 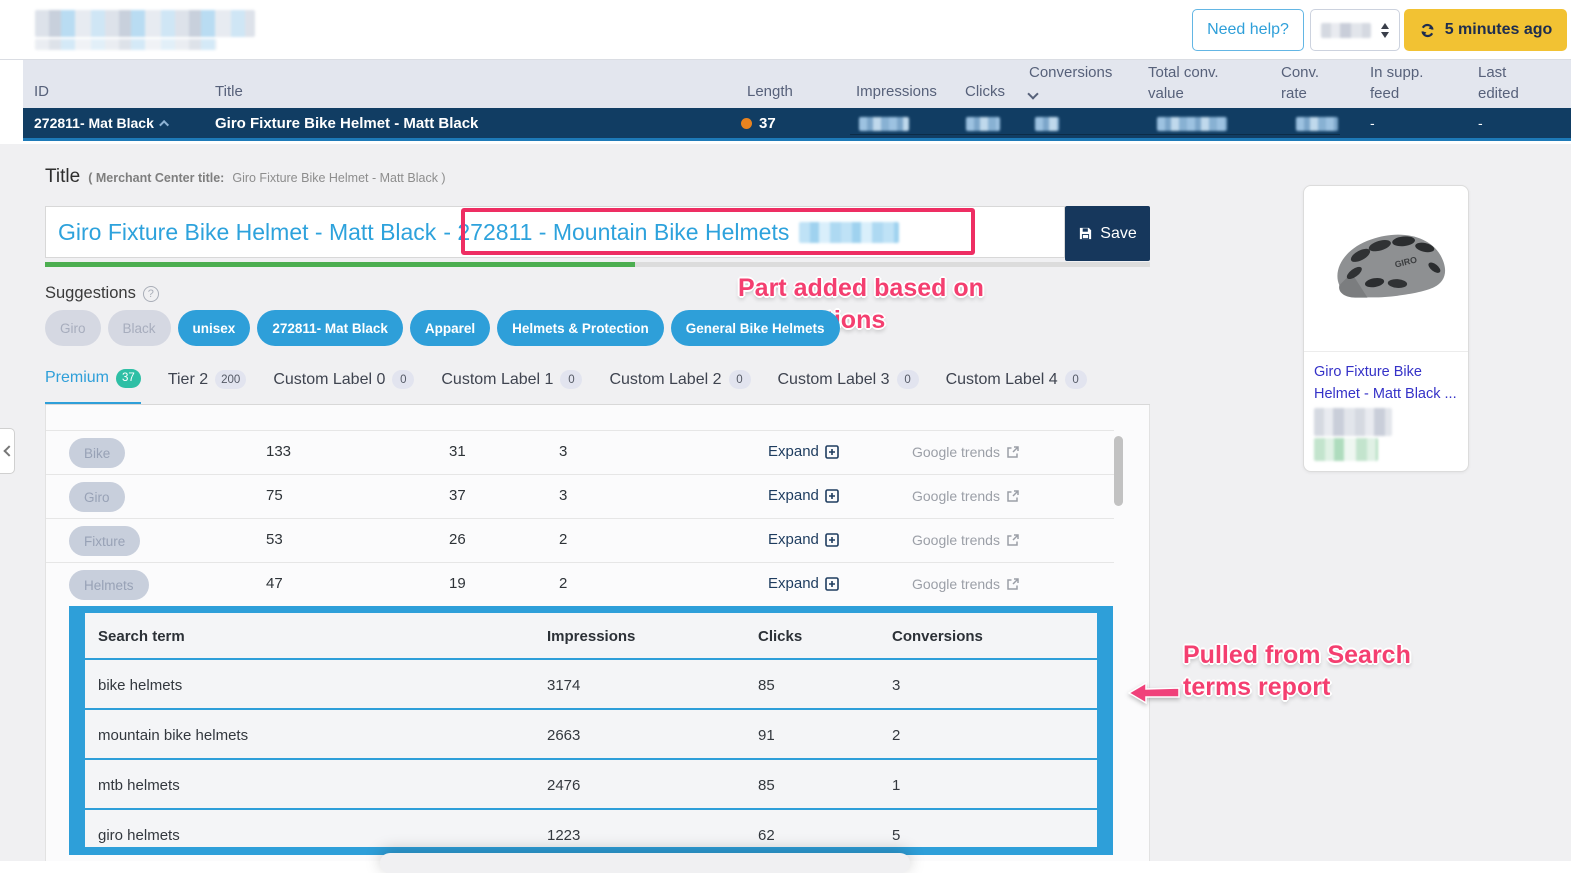 I want to click on col-conv-rate: Conv. rate, so click(x=1300, y=83).